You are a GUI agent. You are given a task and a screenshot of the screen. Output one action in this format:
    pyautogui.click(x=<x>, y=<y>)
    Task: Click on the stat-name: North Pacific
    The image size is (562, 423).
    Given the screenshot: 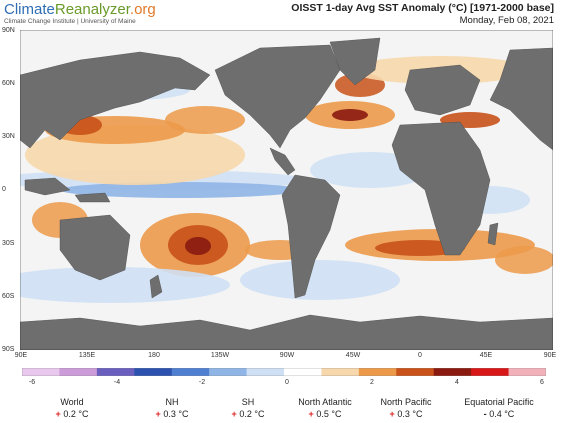 What is the action you would take?
    pyautogui.click(x=406, y=402)
    